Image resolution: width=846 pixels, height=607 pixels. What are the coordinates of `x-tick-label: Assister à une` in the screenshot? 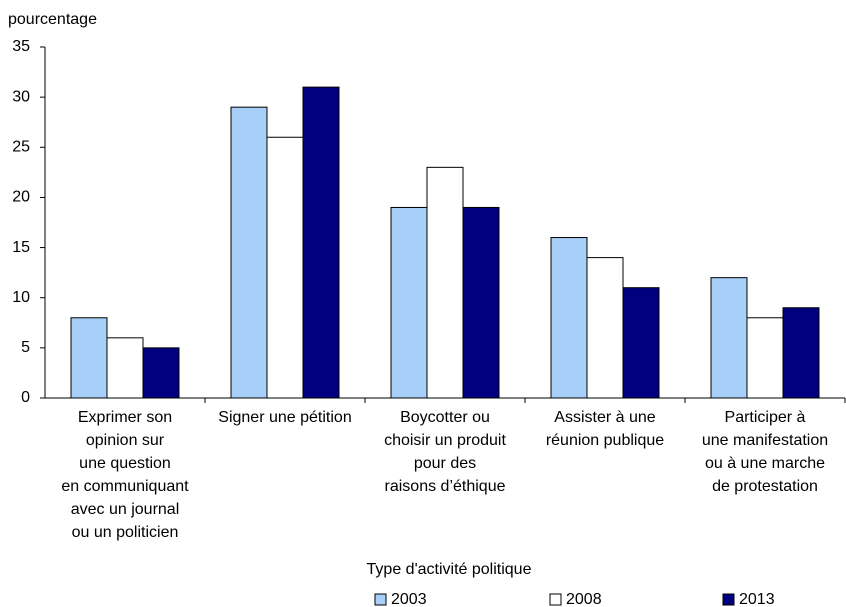 It's located at (604, 417).